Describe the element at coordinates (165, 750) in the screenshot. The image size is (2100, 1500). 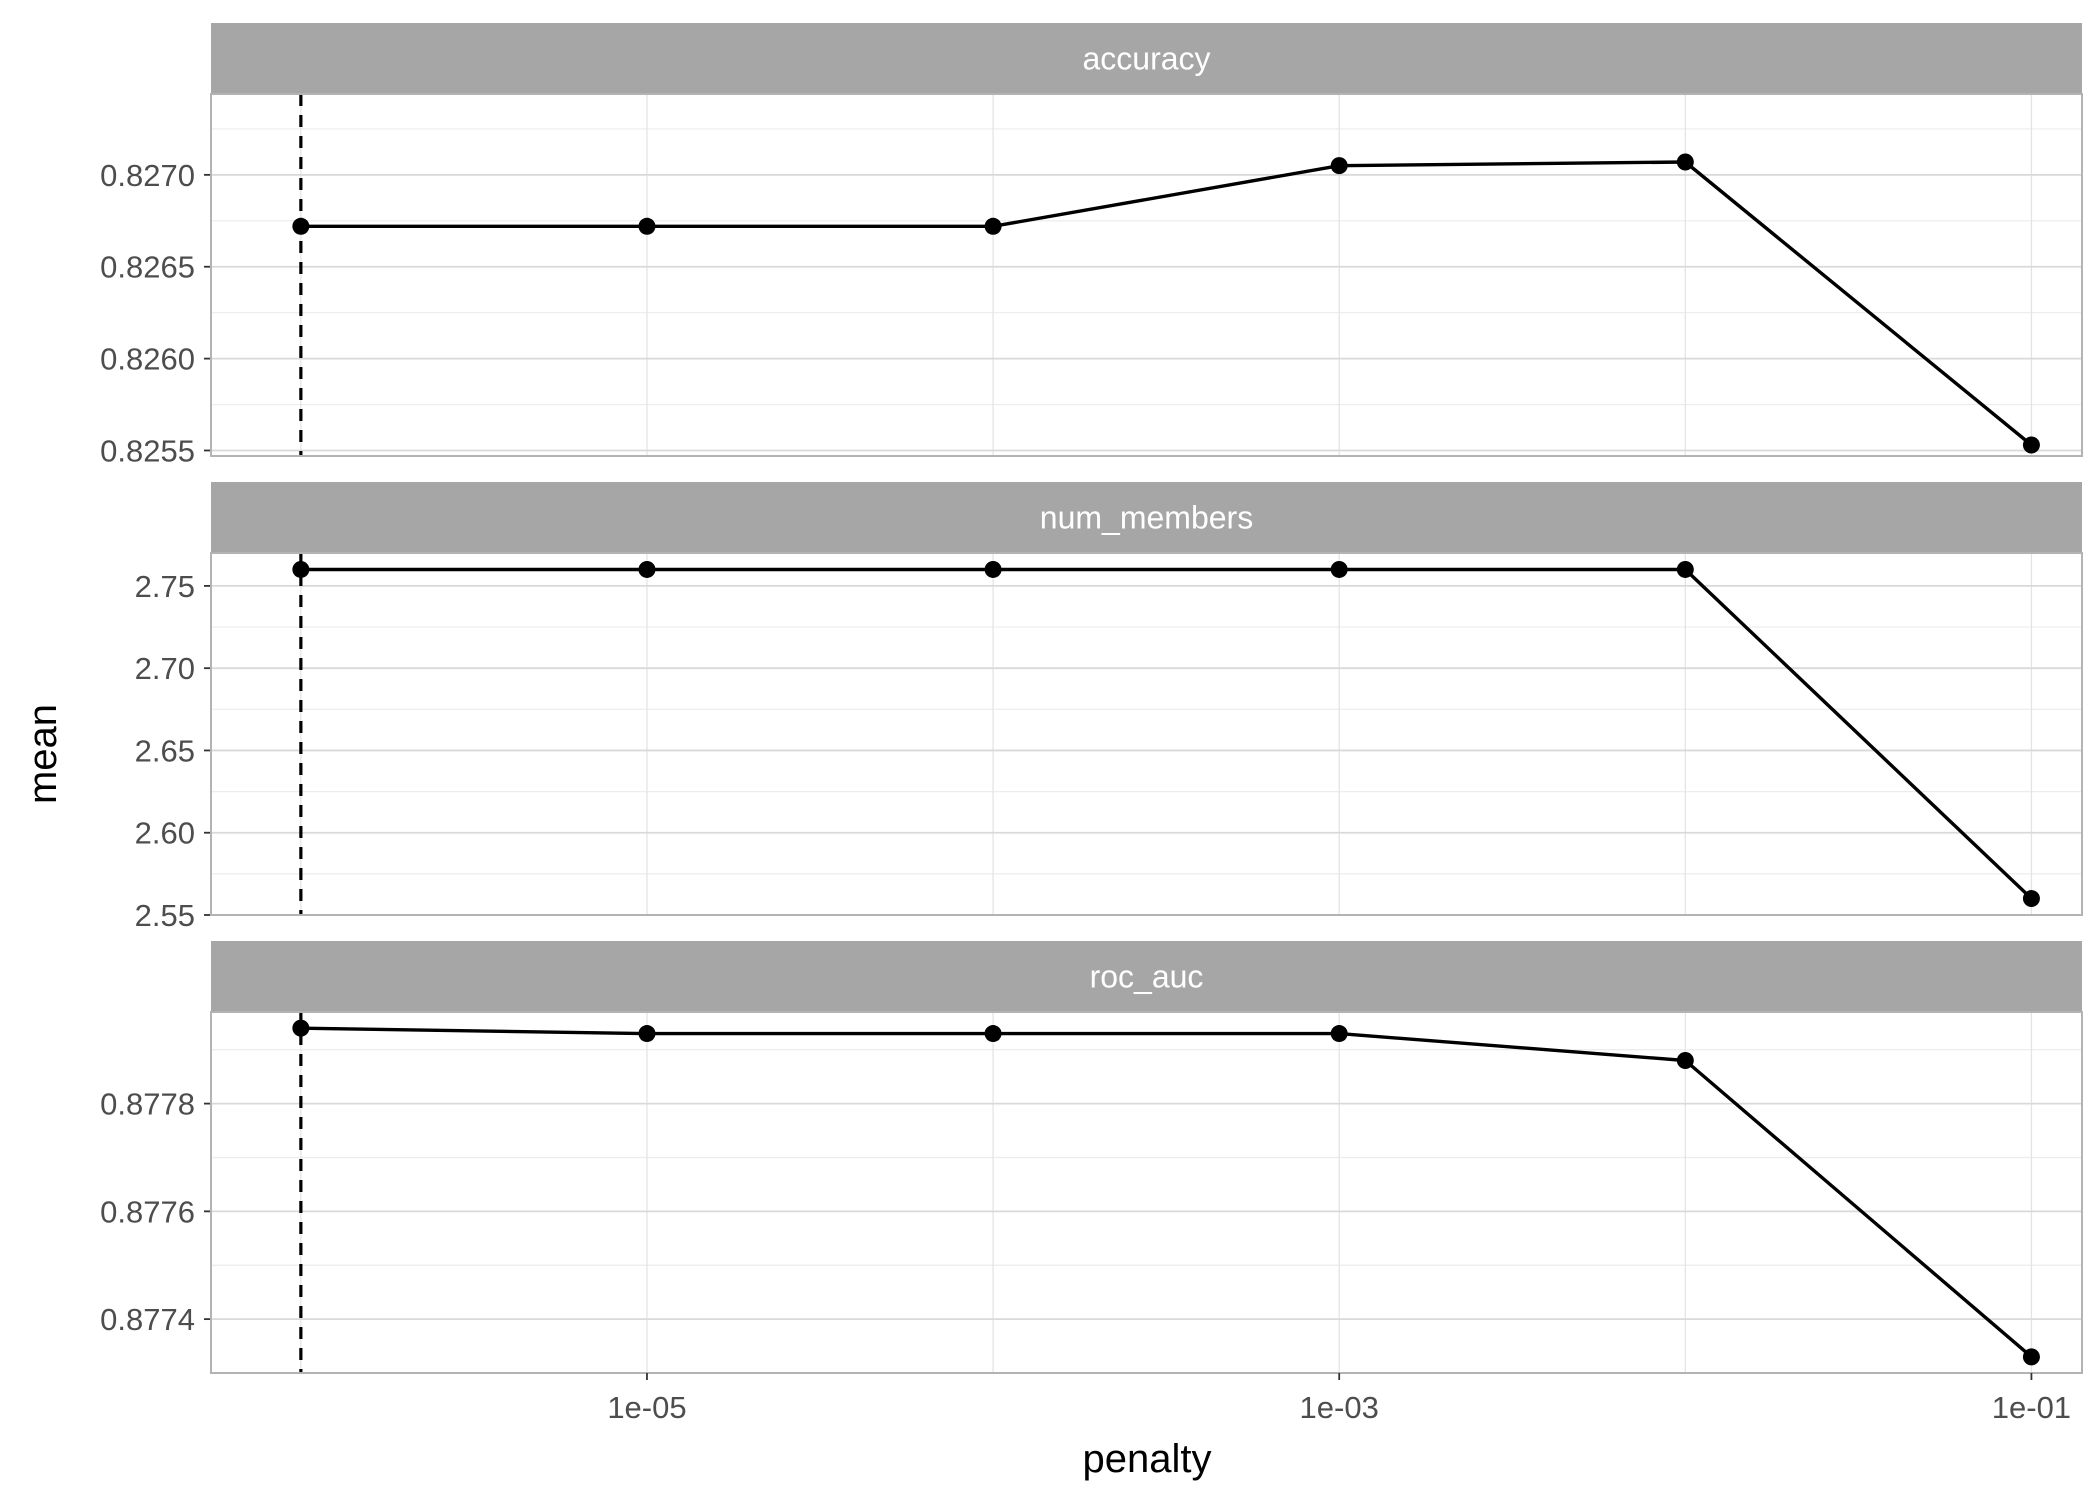
I see `y-tick-label: 2.65` at that location.